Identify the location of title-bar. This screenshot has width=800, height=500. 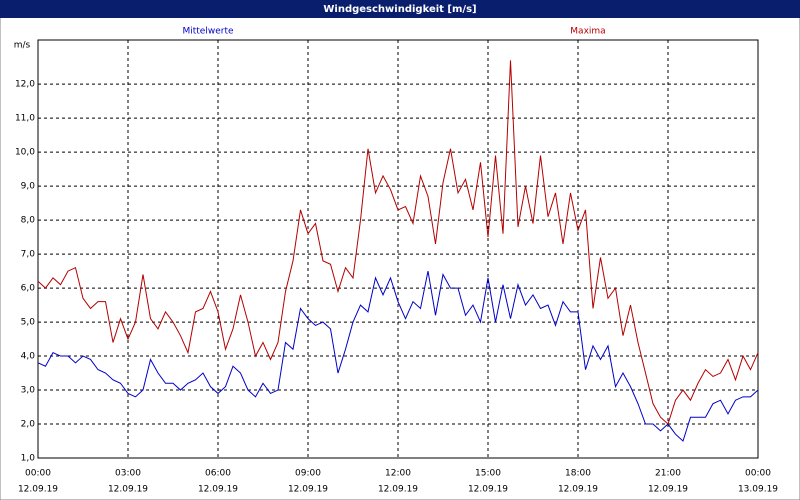
(400, 9).